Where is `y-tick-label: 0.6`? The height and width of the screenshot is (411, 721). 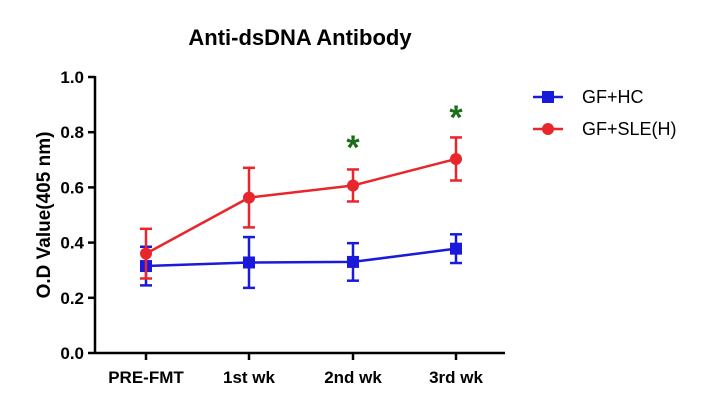
y-tick-label: 0.6 is located at coordinates (72, 187).